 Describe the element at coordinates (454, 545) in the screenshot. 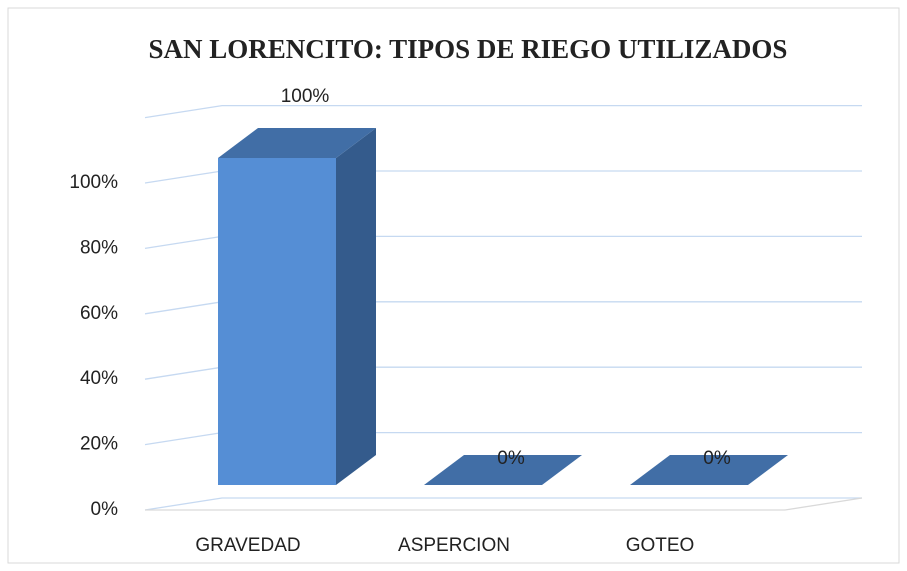

I see `x-tick-label: ASPERCION` at that location.